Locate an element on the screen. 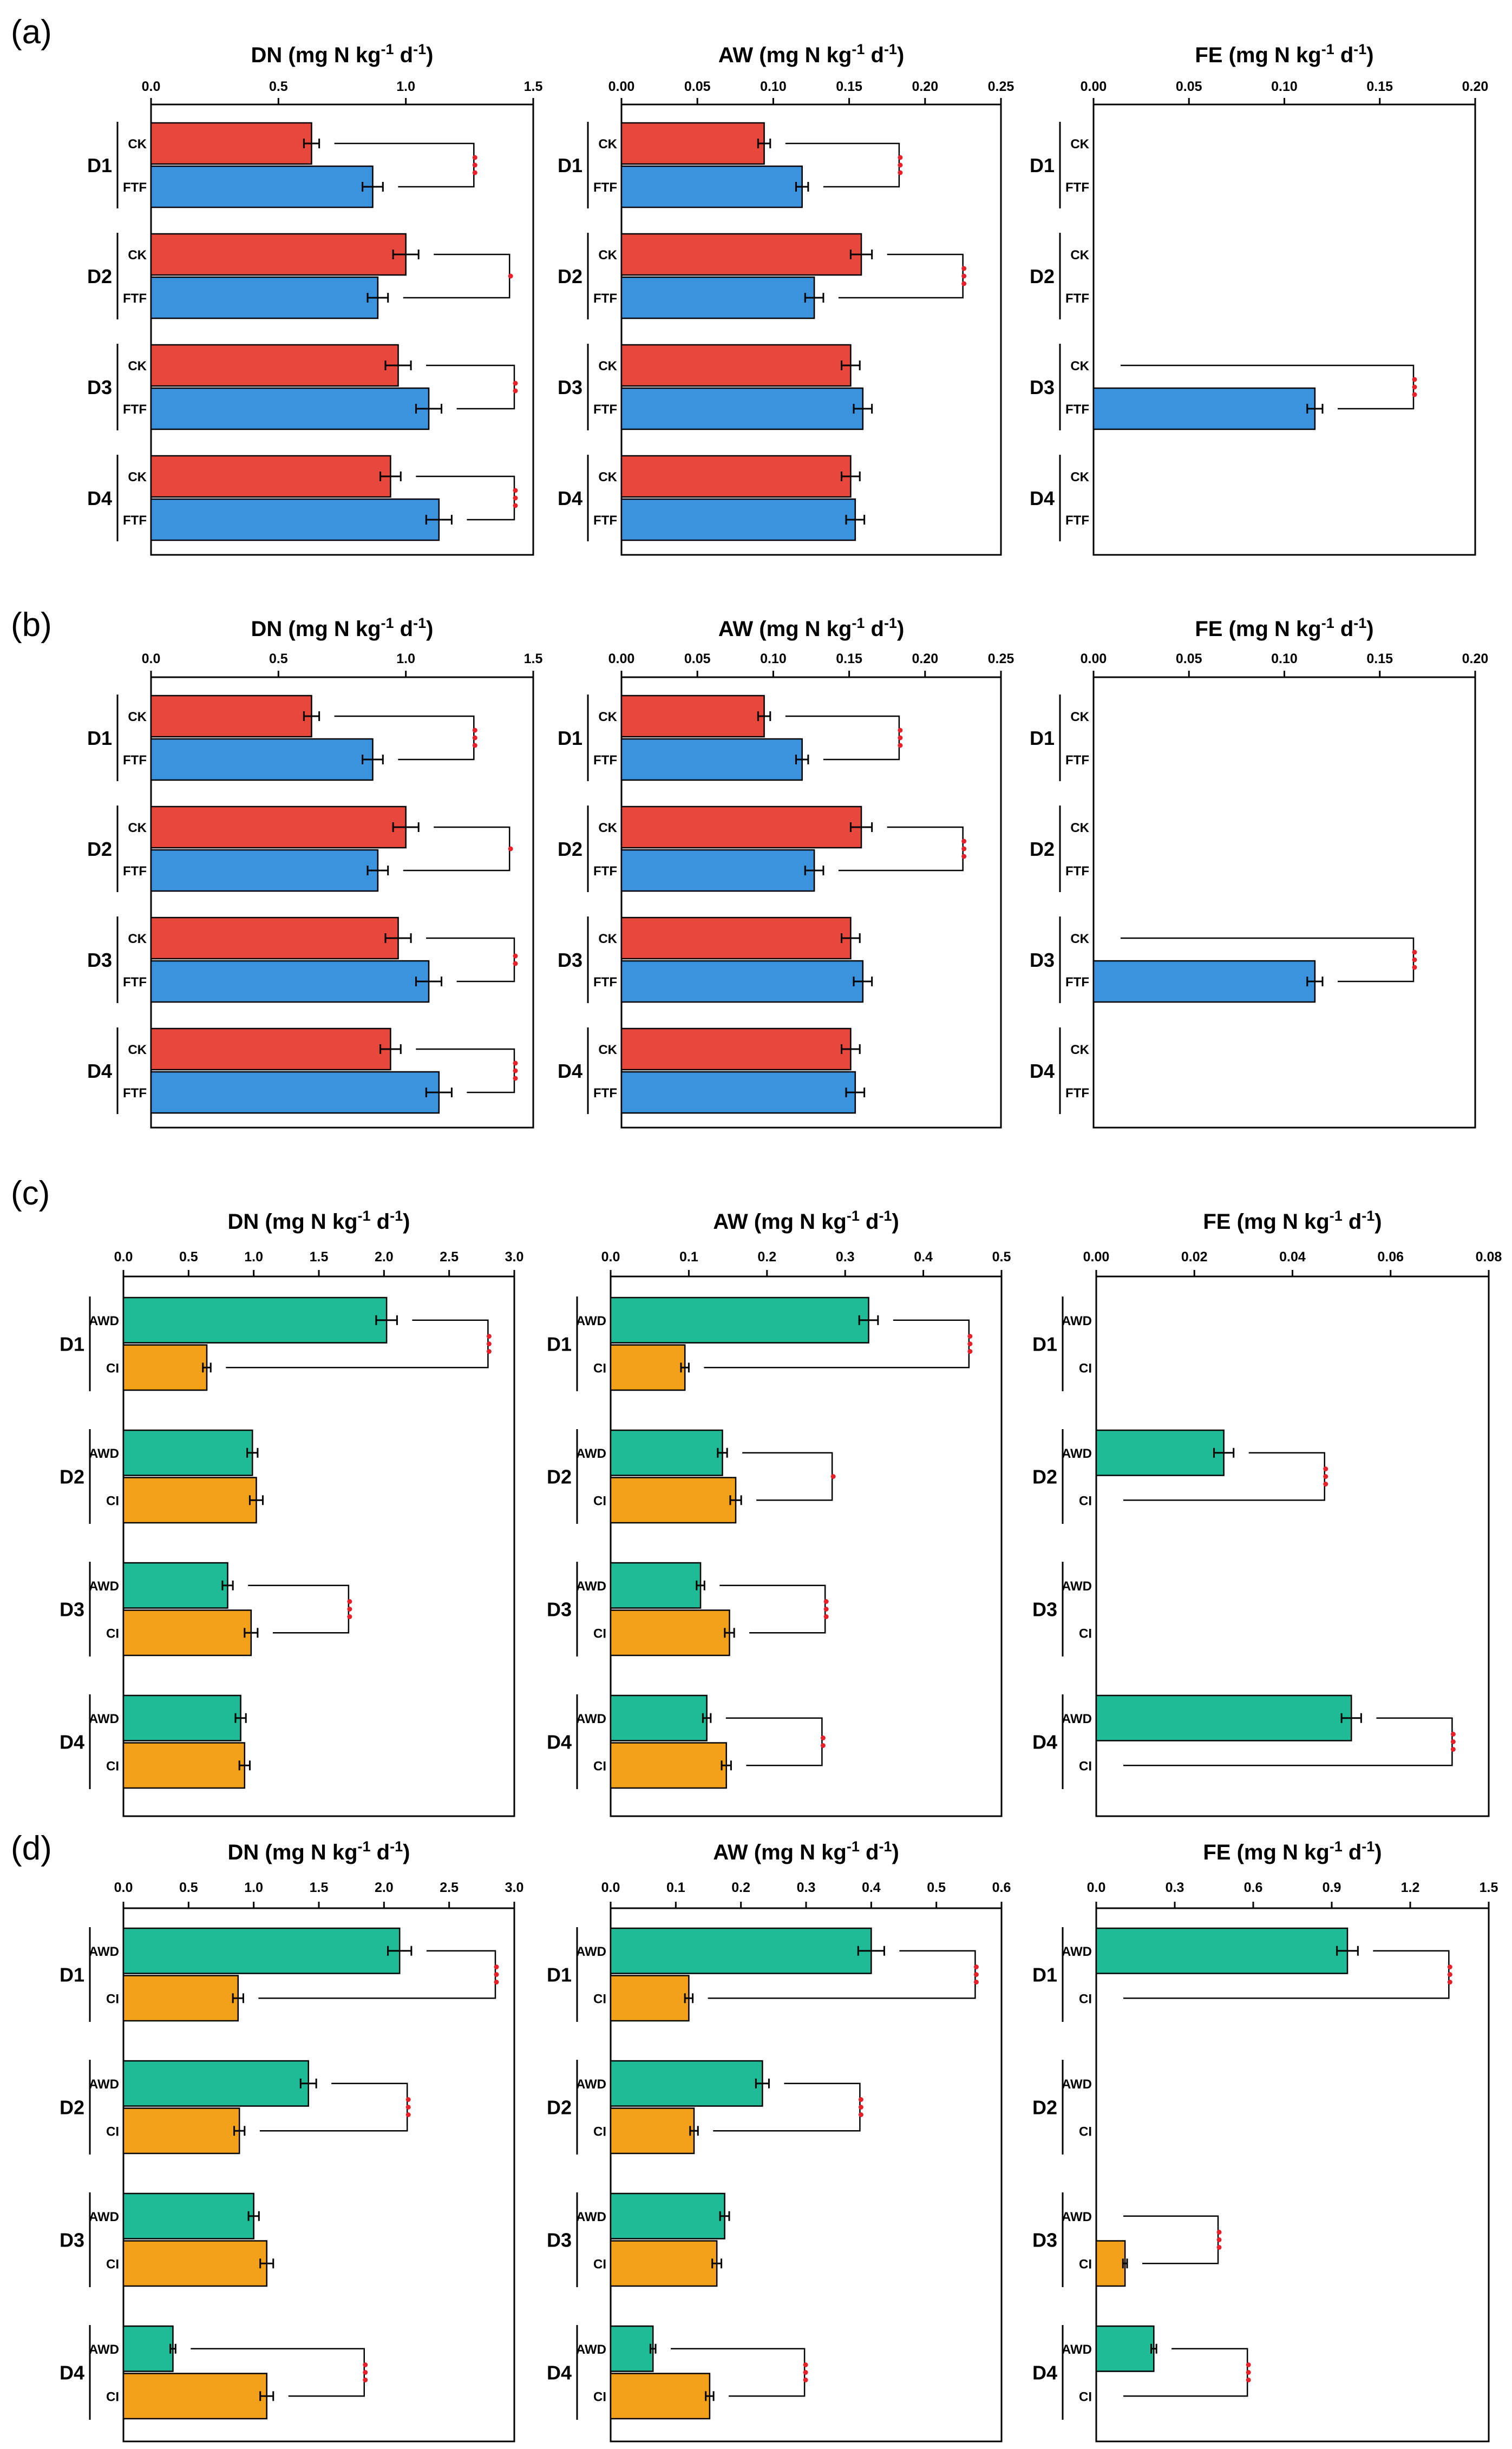 The width and height of the screenshot is (1512, 2449). group-d4: D4 CK FTF is located at coordinates (1060, 1070).